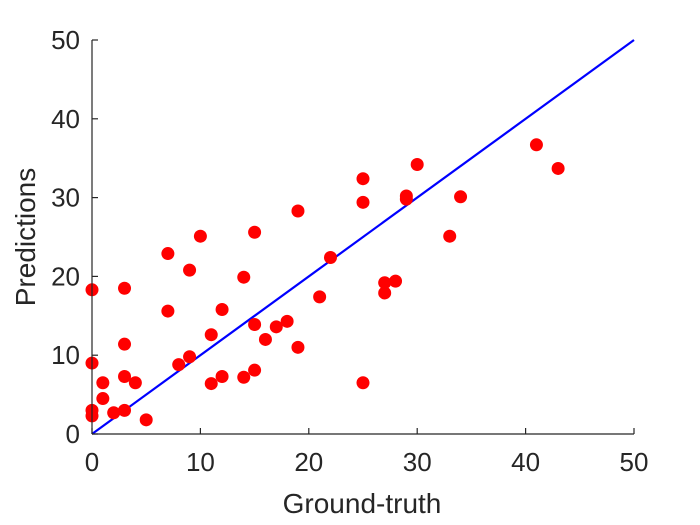 Image resolution: width=700 pixels, height=525 pixels. What do you see at coordinates (65, 40) in the screenshot?
I see `y-tick-label: 50` at bounding box center [65, 40].